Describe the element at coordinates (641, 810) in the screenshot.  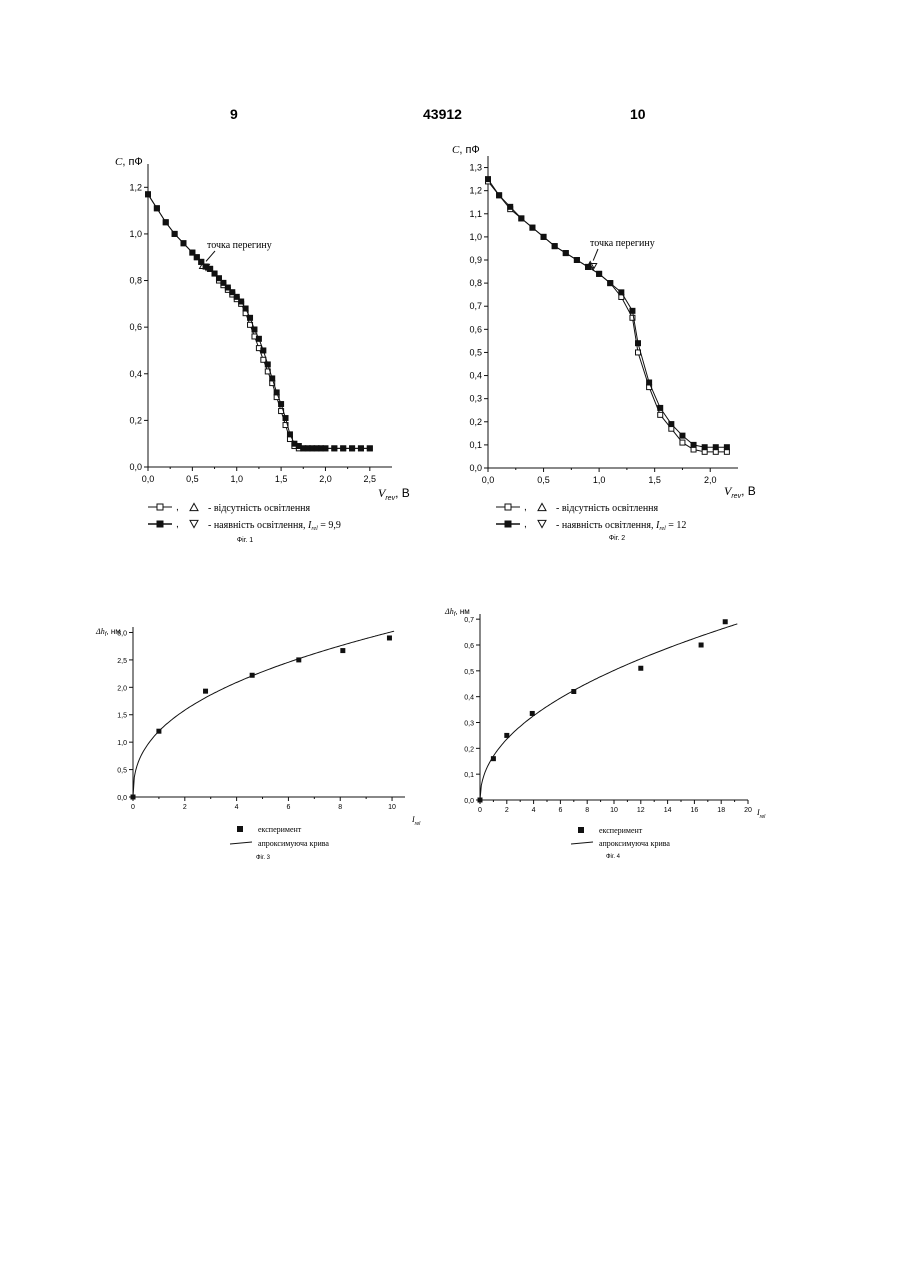
I see `x-tick-label: 12` at that location.